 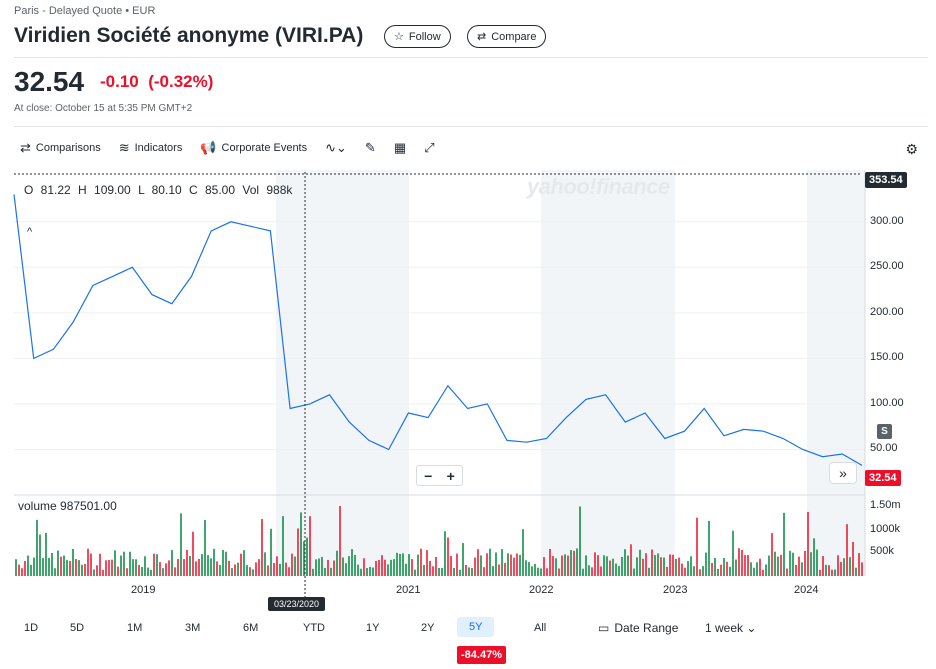 I want to click on range-button-all: All, so click(x=540, y=628).